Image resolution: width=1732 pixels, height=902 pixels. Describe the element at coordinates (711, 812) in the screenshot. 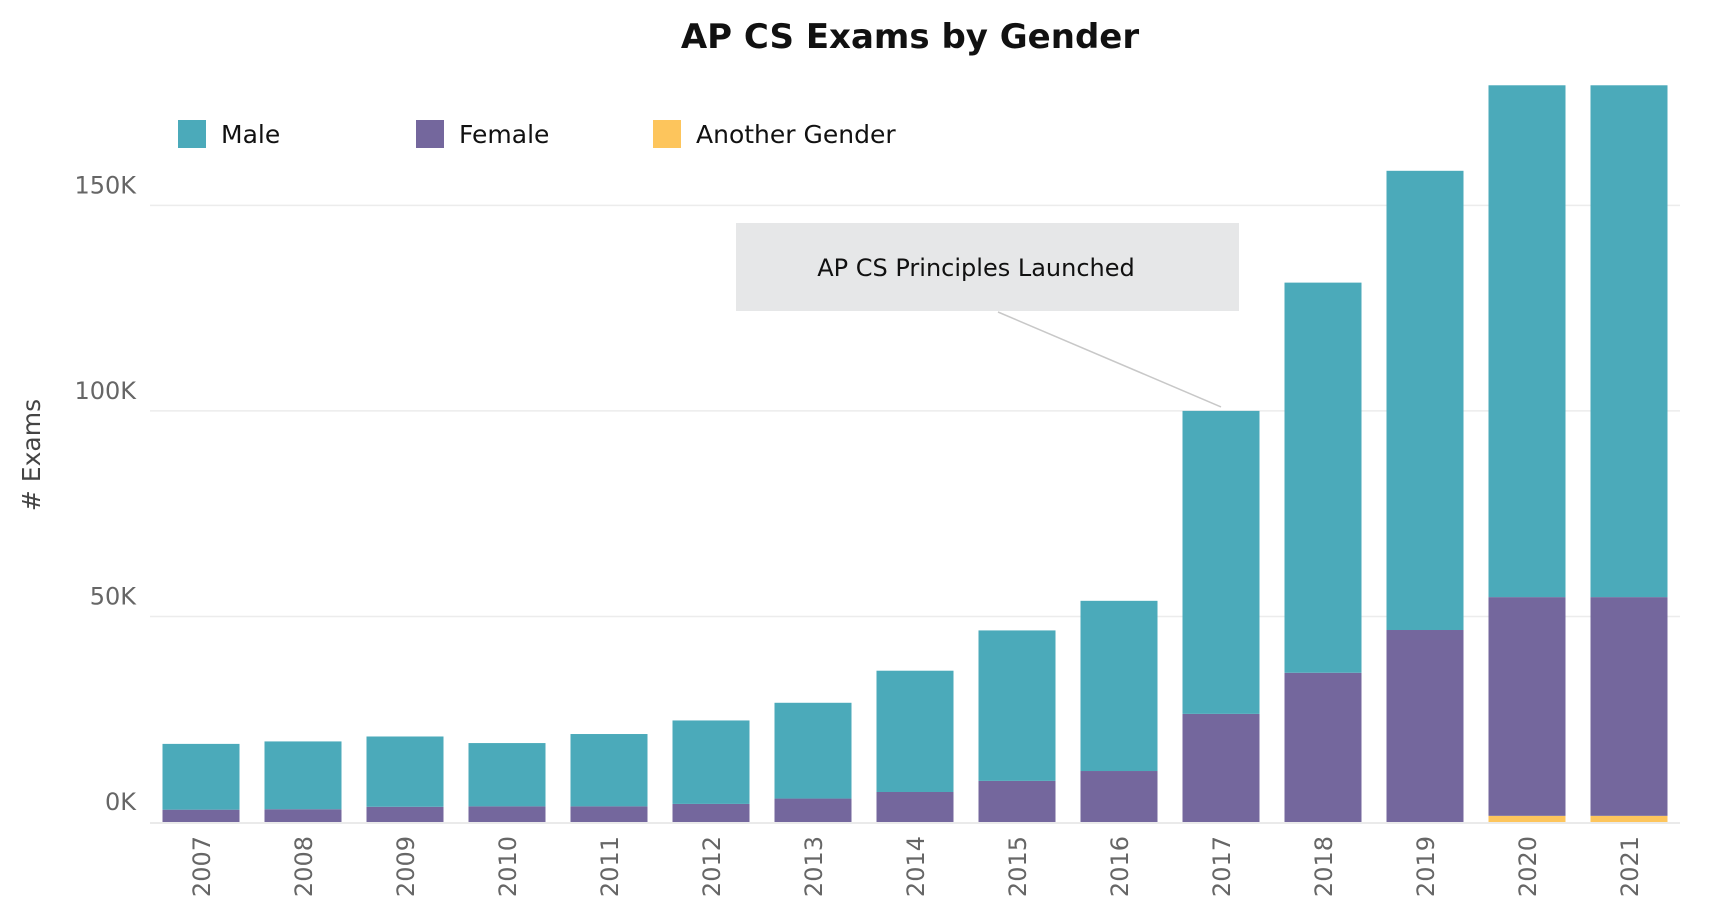

I see `bar-female-2012` at that location.